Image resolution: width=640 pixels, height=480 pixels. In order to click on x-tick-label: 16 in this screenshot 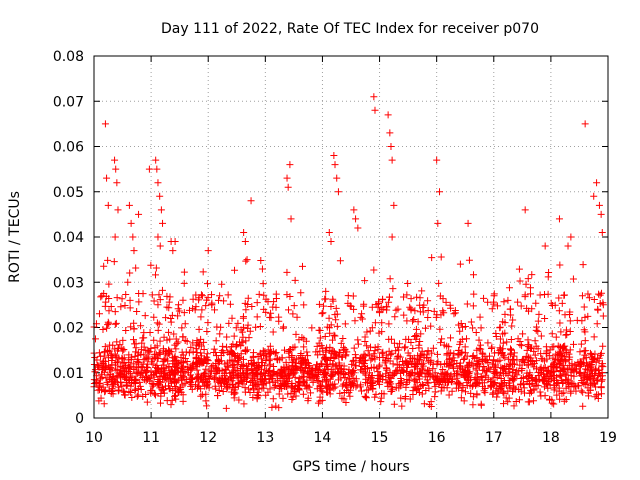, I will do `click(437, 438)`.